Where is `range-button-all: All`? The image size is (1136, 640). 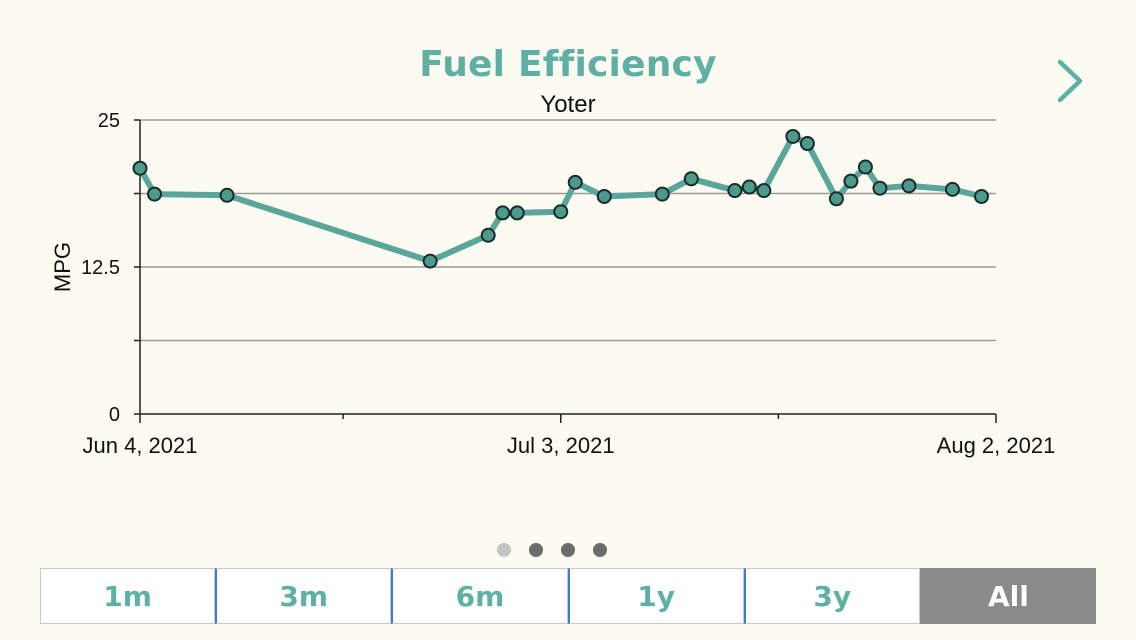
range-button-all: All is located at coordinates (1008, 596).